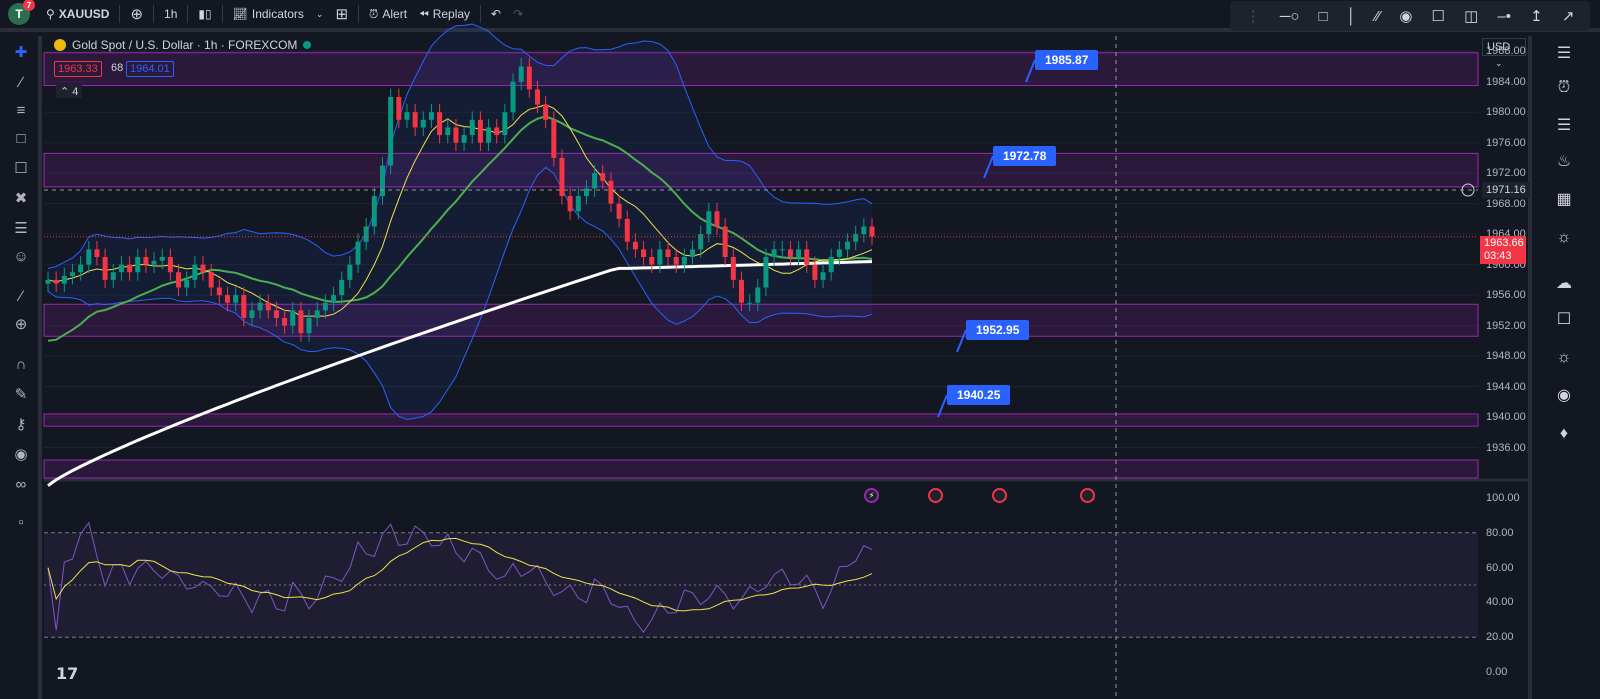  Describe the element at coordinates (1506, 325) in the screenshot. I see `price-axis-label: 1952.00` at that location.